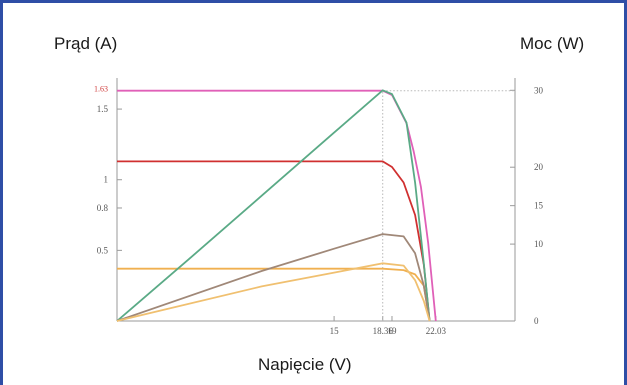 The height and width of the screenshot is (385, 627). I want to click on x-tick-label: 15, so click(335, 331).